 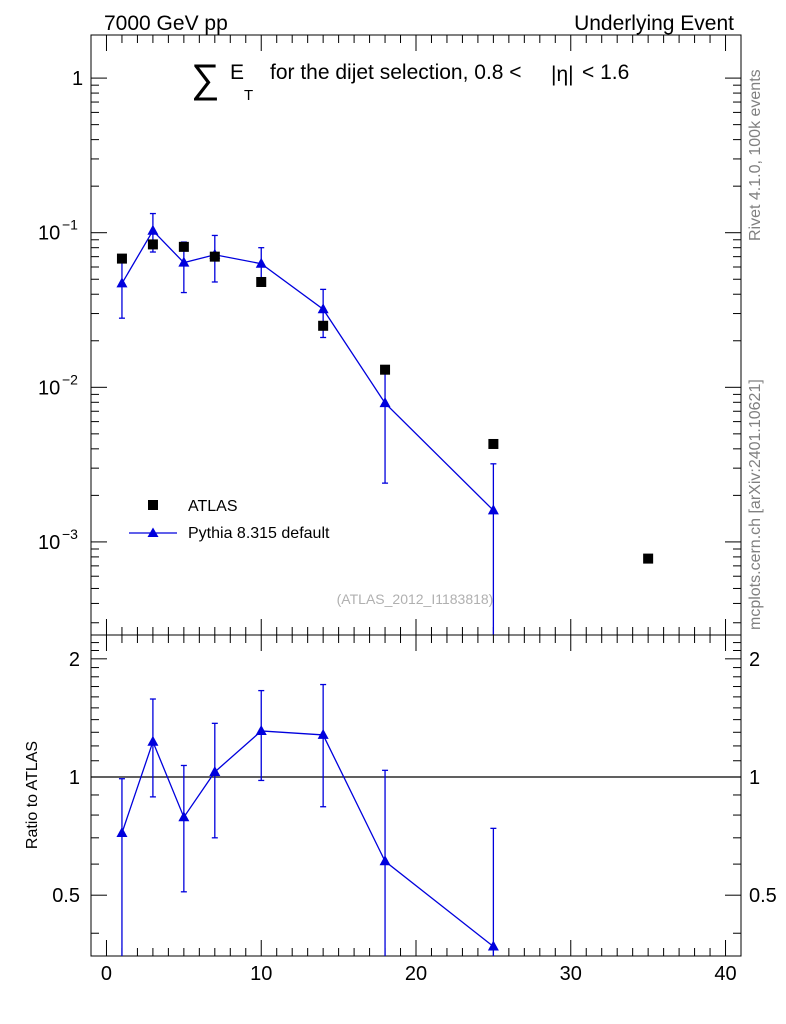 I want to click on ratio-y-axis-label: Ratio to ATLAS, so click(x=32, y=795).